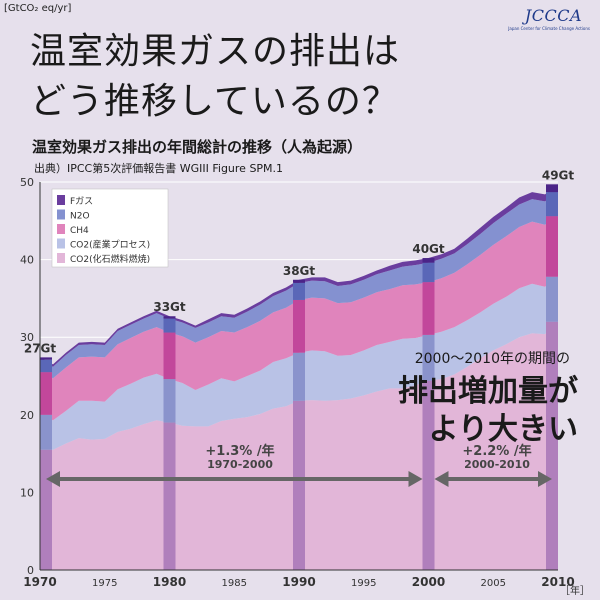 The height and width of the screenshot is (600, 600). Describe the element at coordinates (27, 337) in the screenshot. I see `y-tick-label-30: 30` at that location.